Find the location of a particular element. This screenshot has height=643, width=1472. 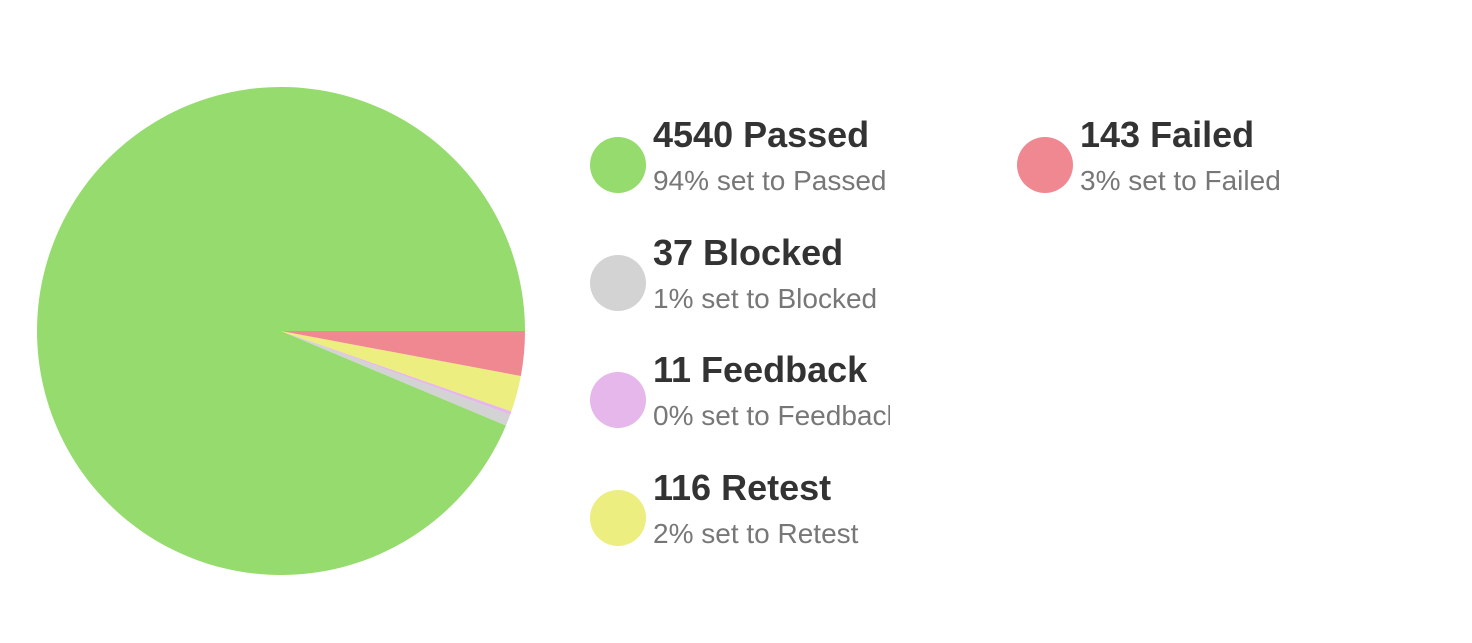

legend-subtitle: 2% set to Retest is located at coordinates (756, 533).